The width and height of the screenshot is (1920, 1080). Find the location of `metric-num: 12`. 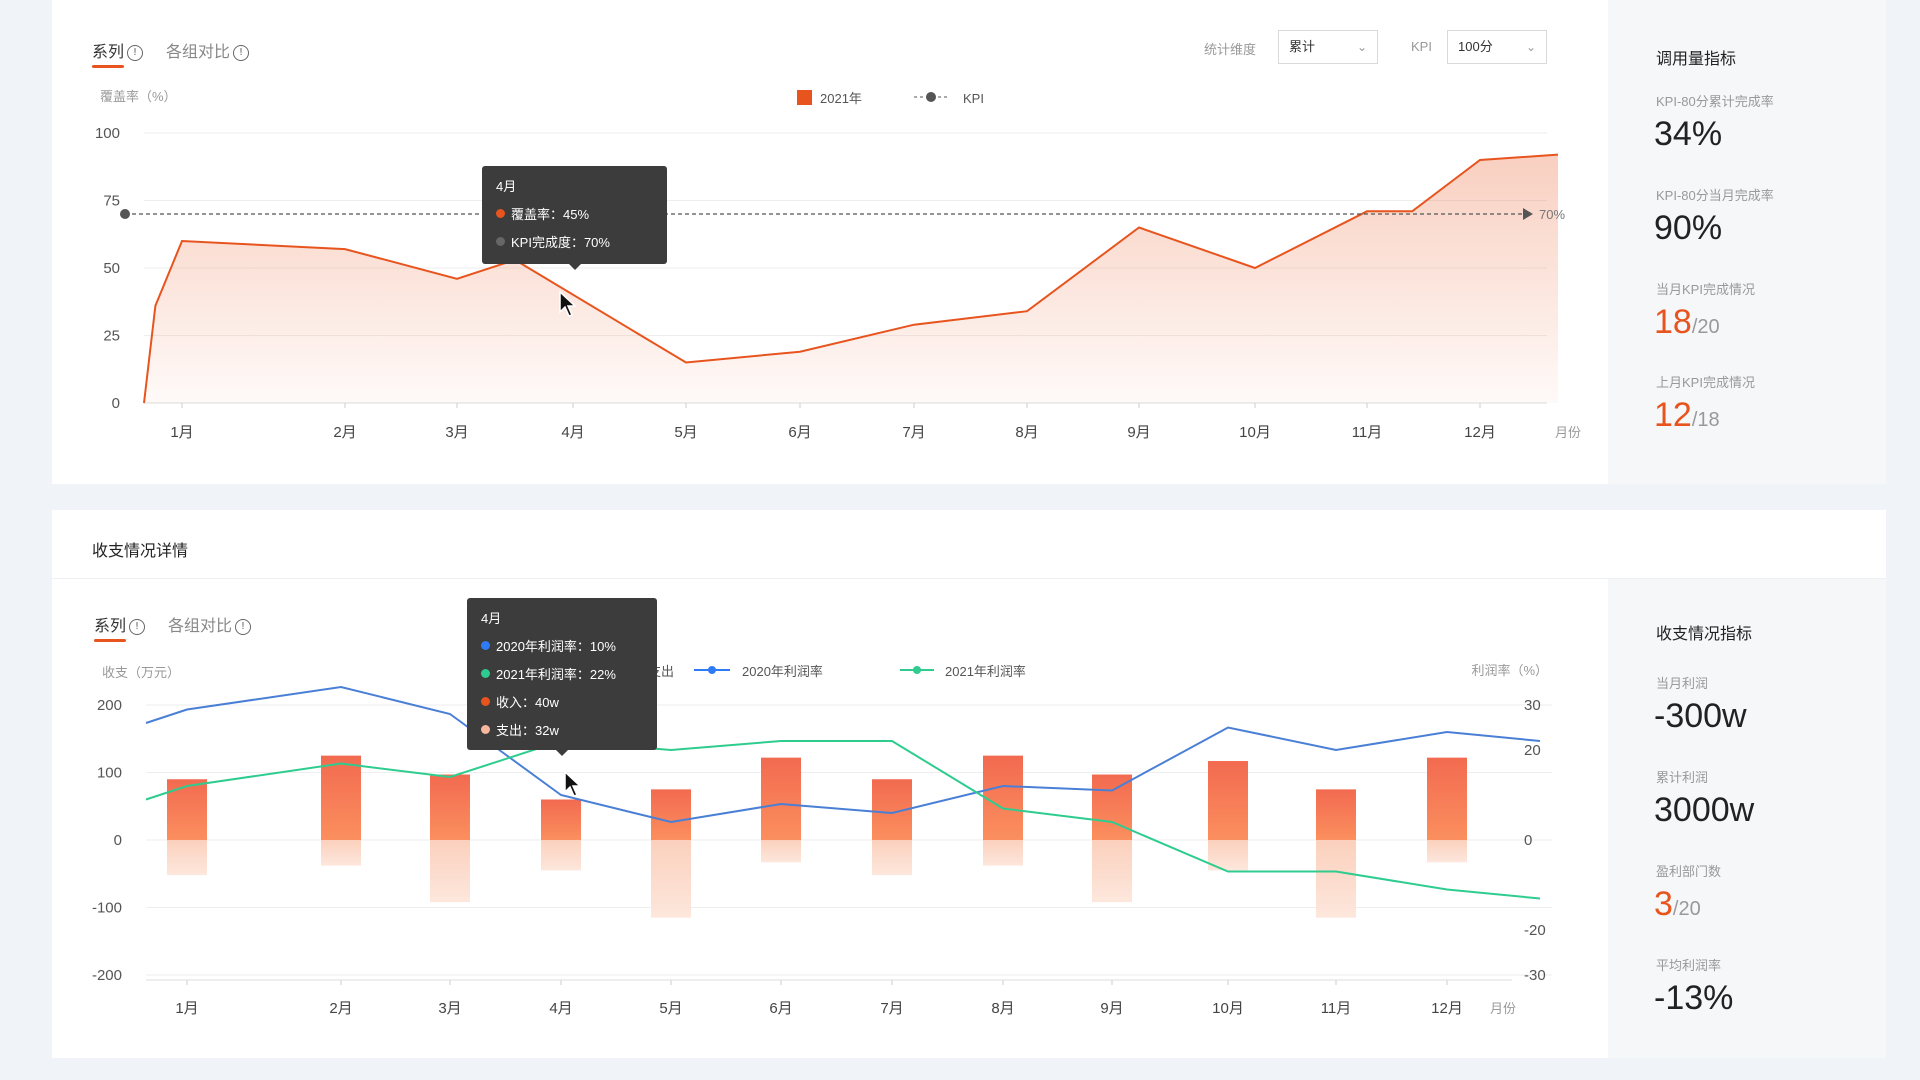

metric-num: 12 is located at coordinates (1673, 415).